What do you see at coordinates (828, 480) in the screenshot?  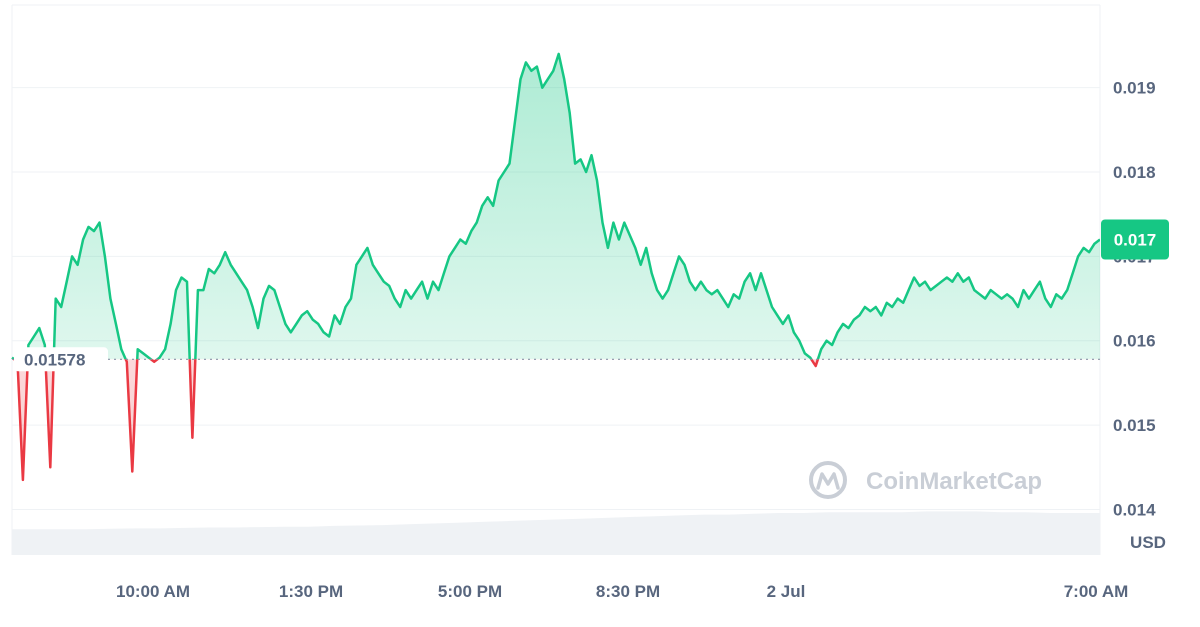 I see `coinmarketcap-logo-icon` at bounding box center [828, 480].